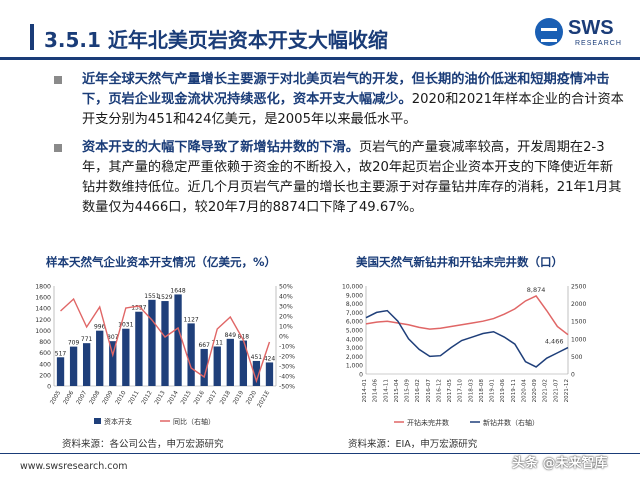 Image resolution: width=640 pixels, height=480 pixels. Describe the element at coordinates (212, 398) in the screenshot. I see `x-tick-label: 2017` at that location.